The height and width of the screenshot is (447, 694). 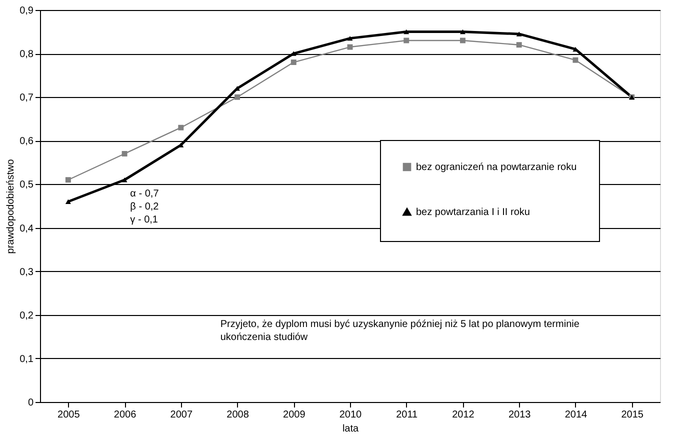 I want to click on x-tick-label: 2010, so click(x=350, y=415).